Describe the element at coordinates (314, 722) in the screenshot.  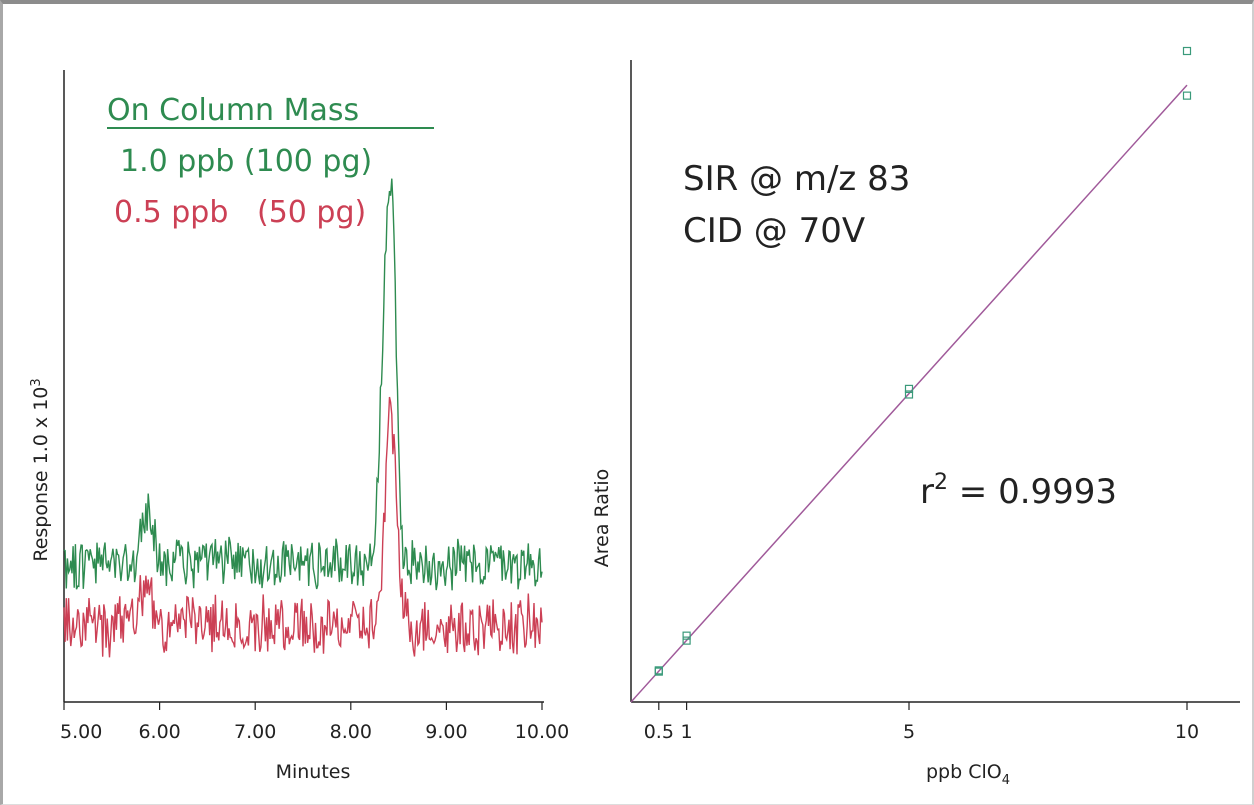
I see `left-x-ticks: 5.00 6.00 7.00 8.00 9.00 10.00` at that location.